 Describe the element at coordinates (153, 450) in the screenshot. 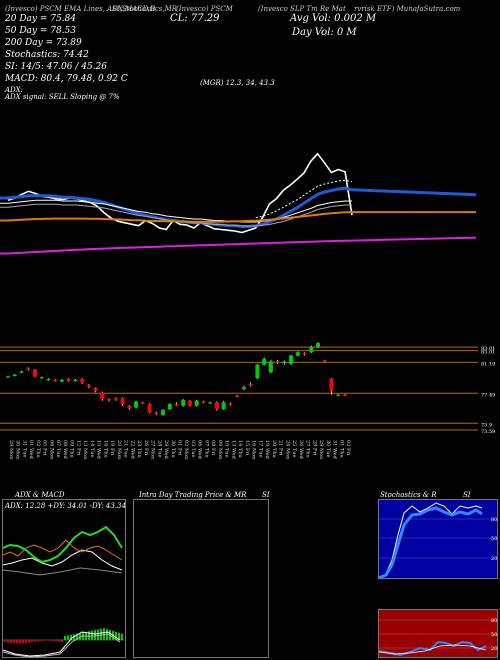

I see `date-tick-label: 27 Mon` at that location.